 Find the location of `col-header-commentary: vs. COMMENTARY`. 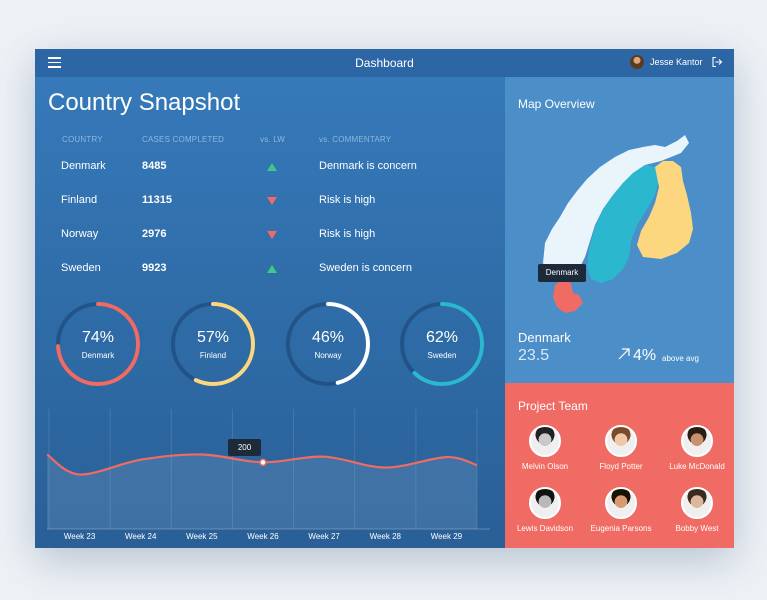

col-header-commentary: vs. COMMENTARY is located at coordinates (355, 139).